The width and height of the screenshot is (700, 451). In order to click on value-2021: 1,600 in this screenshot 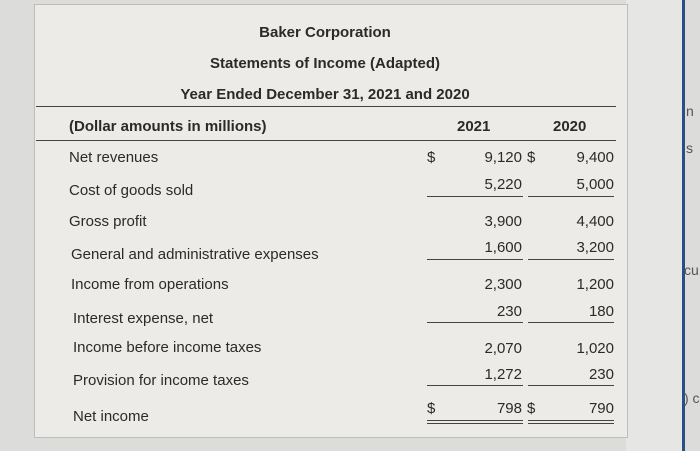, I will do `click(503, 247)`.